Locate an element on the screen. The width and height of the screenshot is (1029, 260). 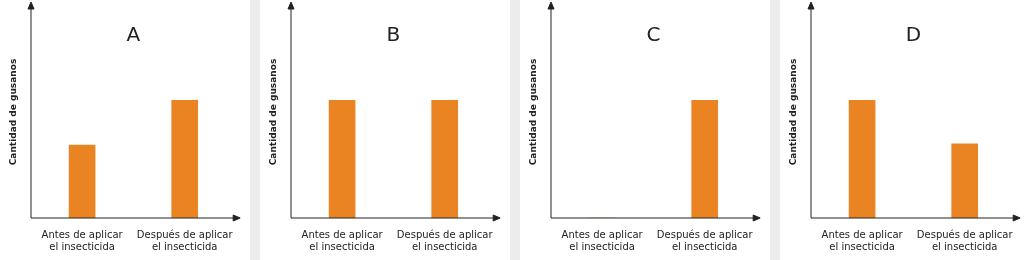
chart-title: B is located at coordinates (393, 34).